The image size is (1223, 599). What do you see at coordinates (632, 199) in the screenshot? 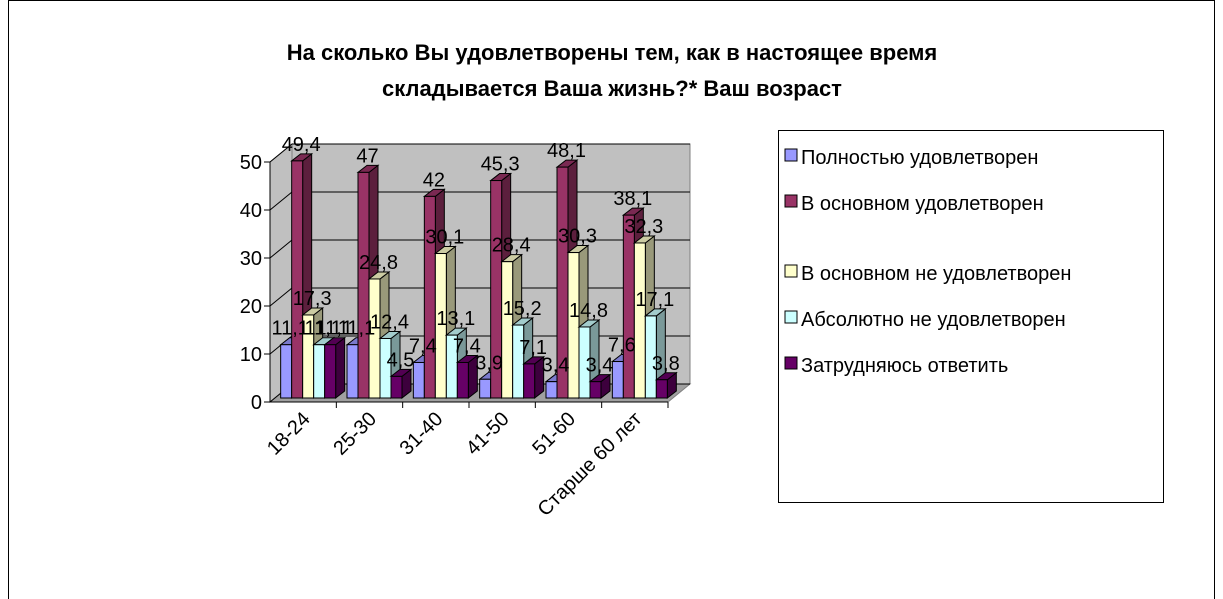
I see `data-label: 38,1` at bounding box center [632, 199].